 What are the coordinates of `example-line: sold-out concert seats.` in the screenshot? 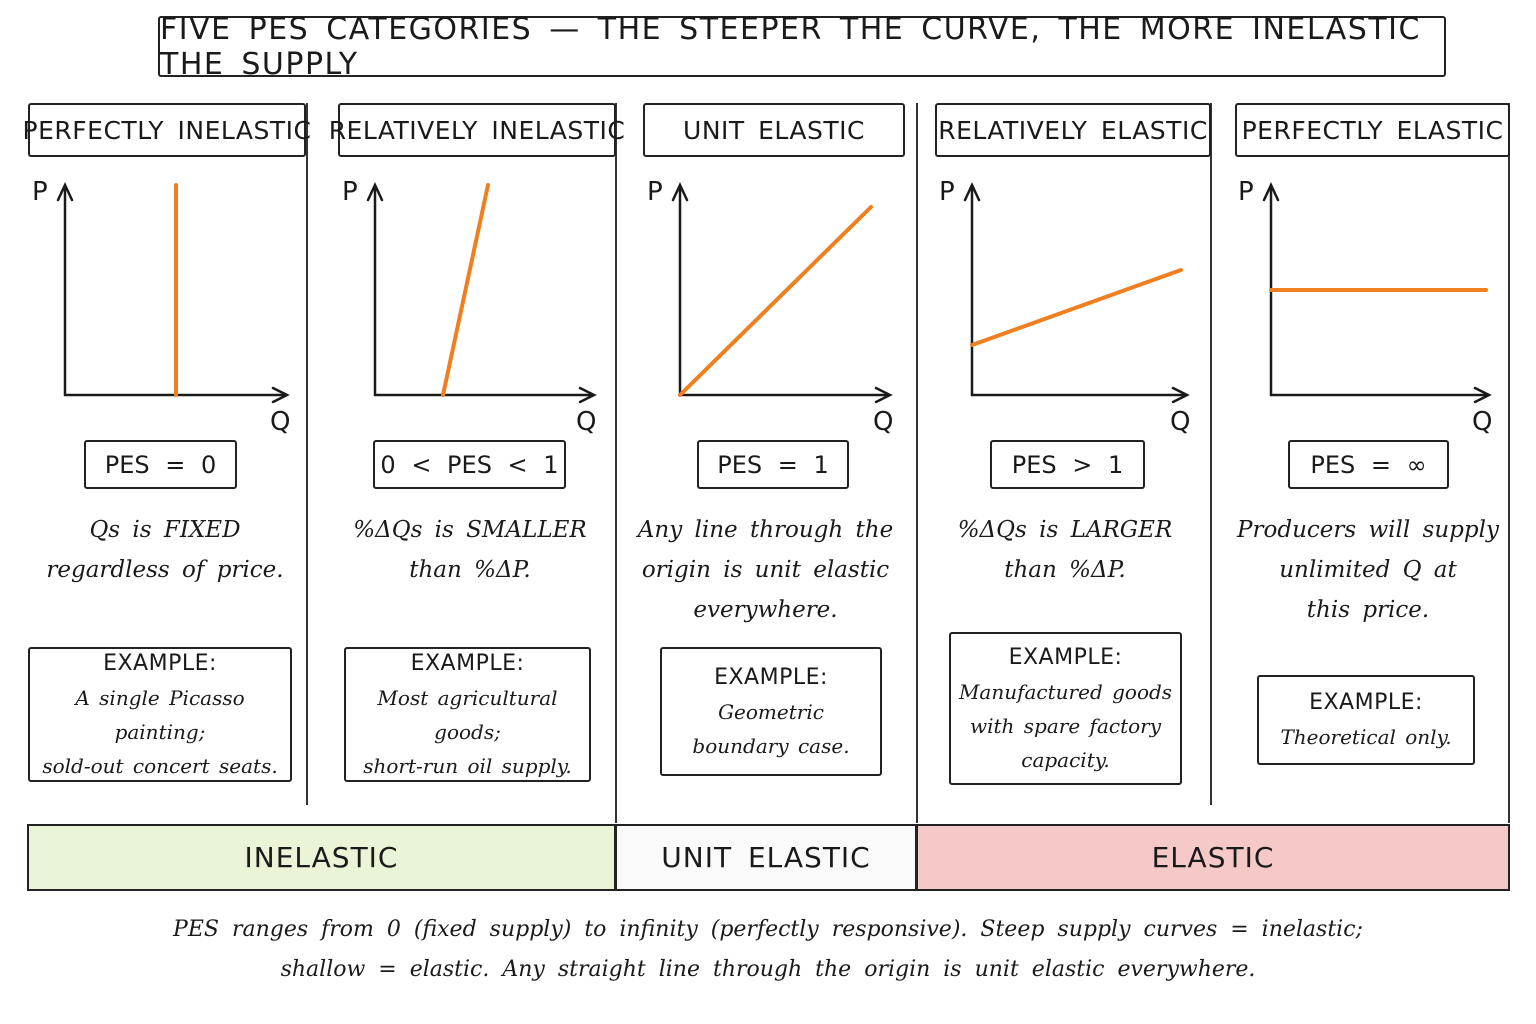 It's located at (160, 765).